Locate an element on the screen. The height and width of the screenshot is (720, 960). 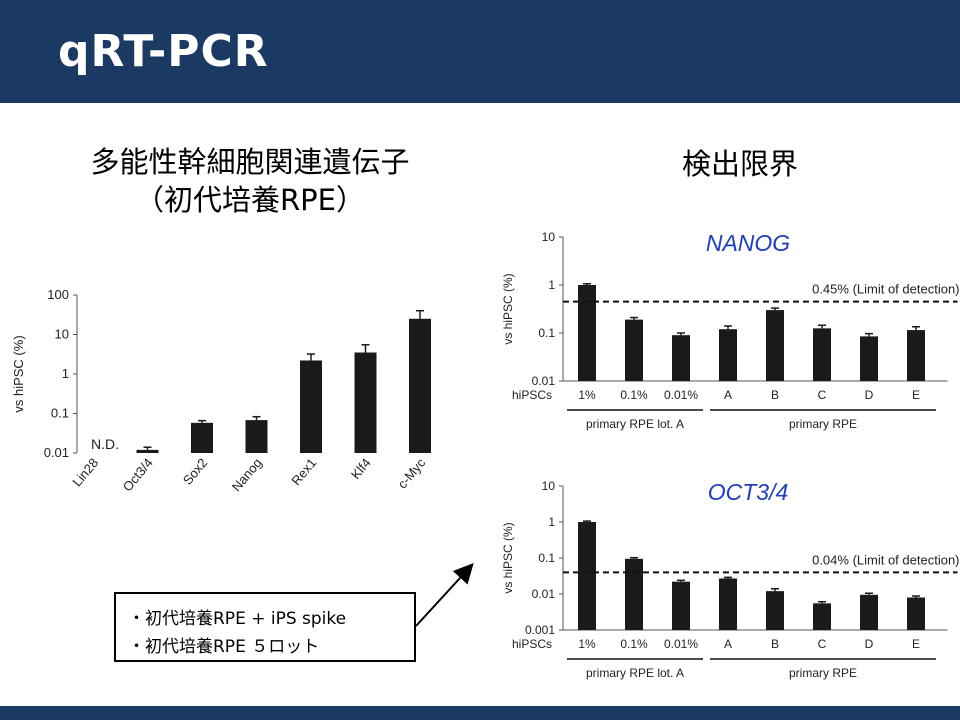
x-tick-label: Oct3/4 is located at coordinates (138, 474).